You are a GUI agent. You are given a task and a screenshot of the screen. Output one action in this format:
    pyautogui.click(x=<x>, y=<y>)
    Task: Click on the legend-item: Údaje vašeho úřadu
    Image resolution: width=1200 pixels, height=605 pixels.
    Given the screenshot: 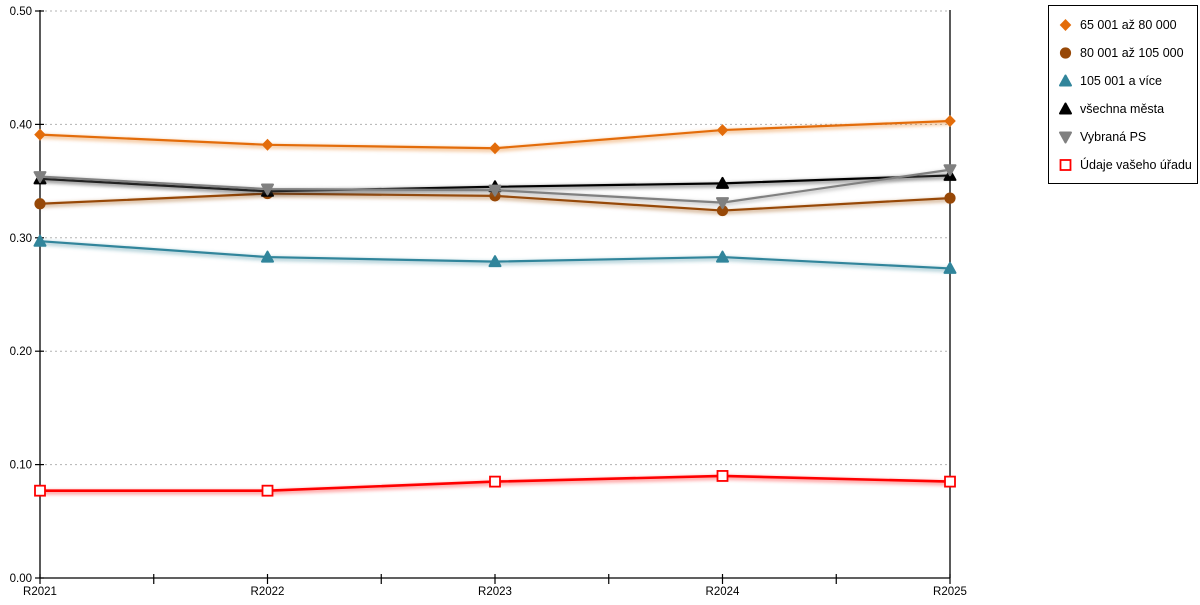 What is the action you would take?
    pyautogui.click(x=1126, y=165)
    